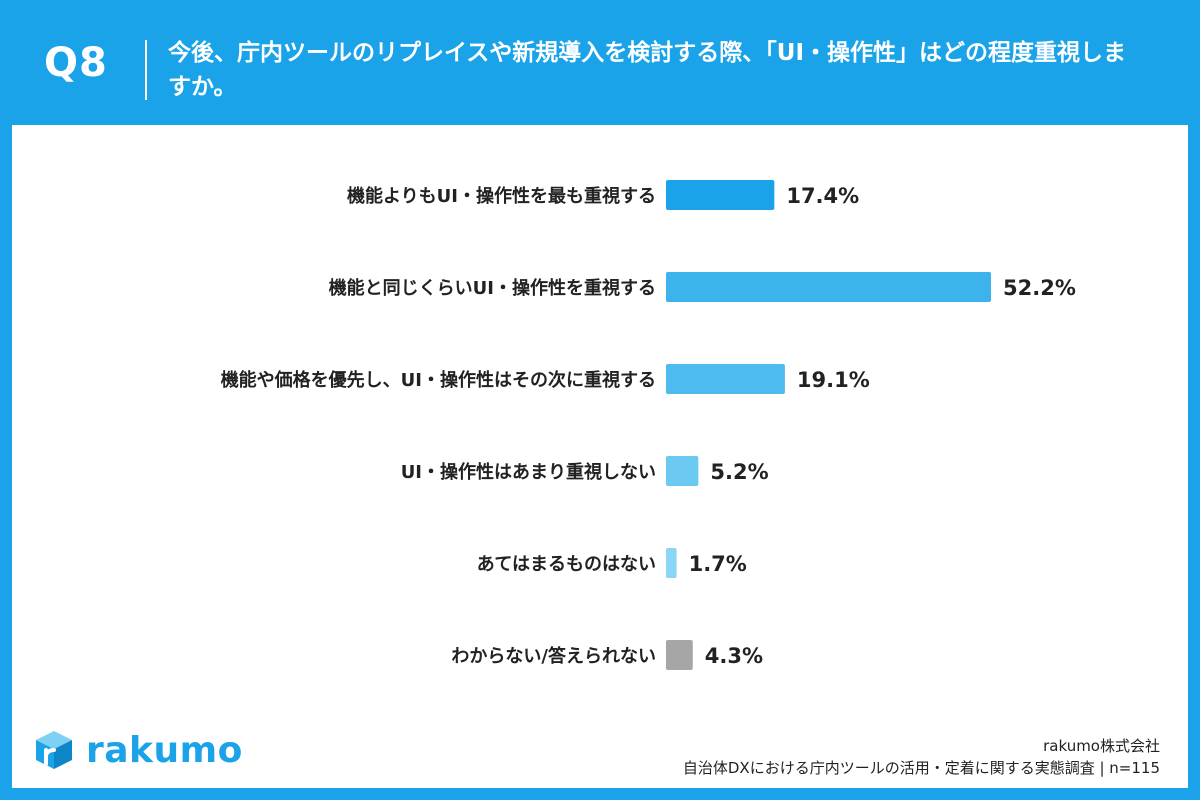  What do you see at coordinates (553, 656) in the screenshot?
I see `category-label: わからない/答えられない` at bounding box center [553, 656].